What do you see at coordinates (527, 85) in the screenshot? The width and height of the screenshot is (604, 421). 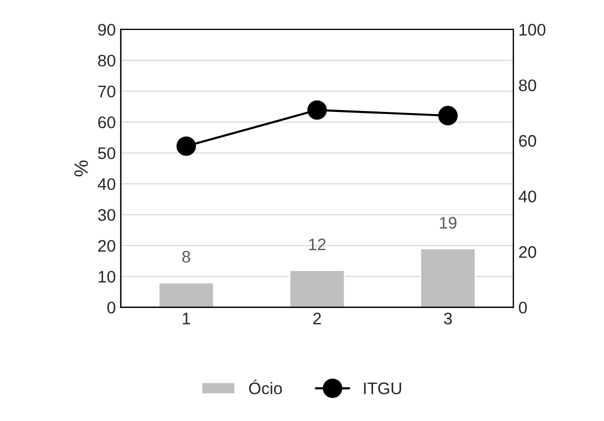 I see `y2-tick-label: 80` at bounding box center [527, 85].